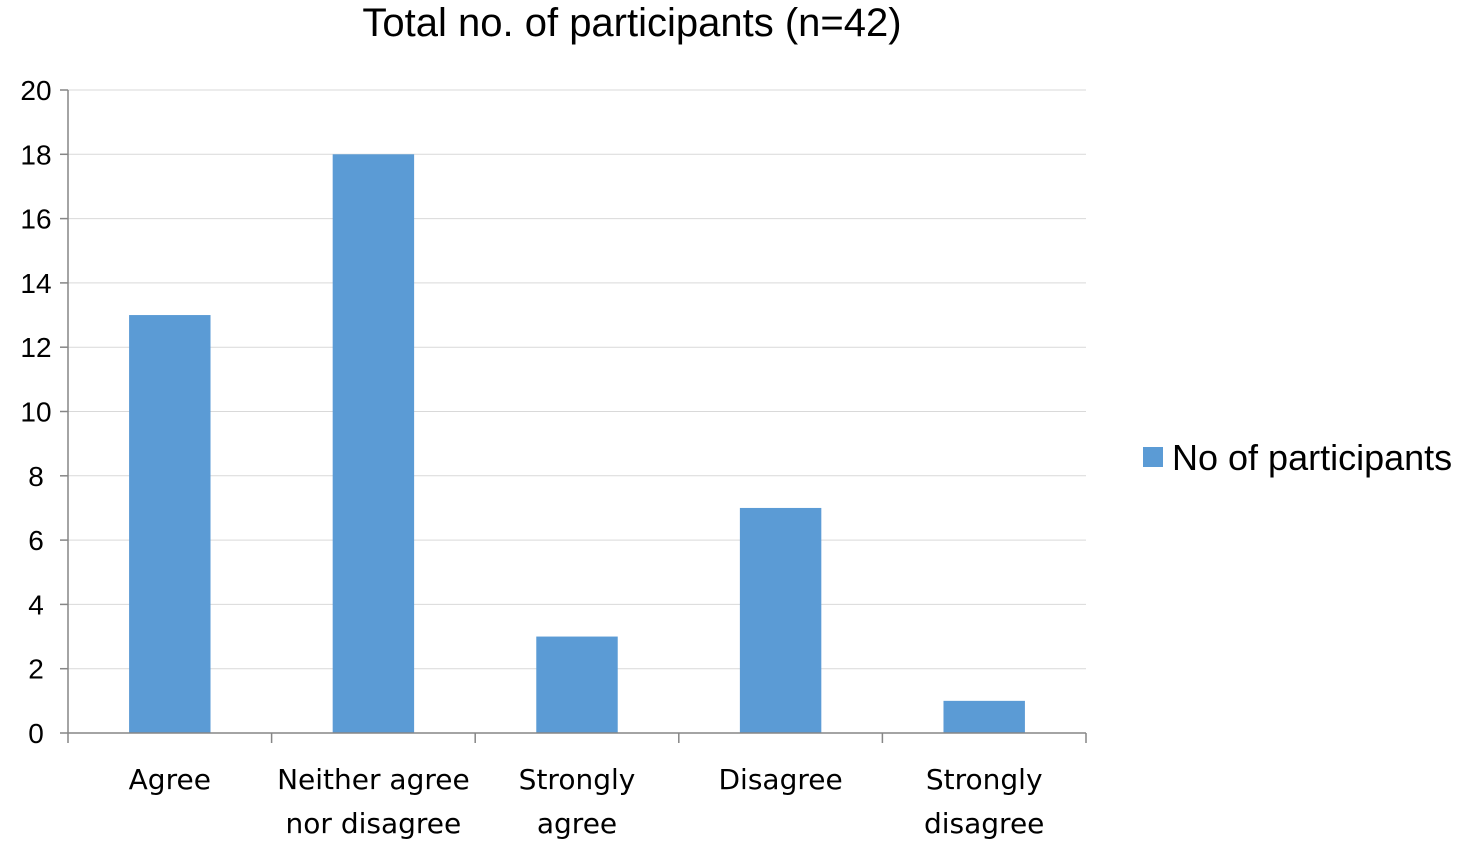 Image resolution: width=1476 pixels, height=844 pixels. I want to click on y-tick-label: 8, so click(36, 476).